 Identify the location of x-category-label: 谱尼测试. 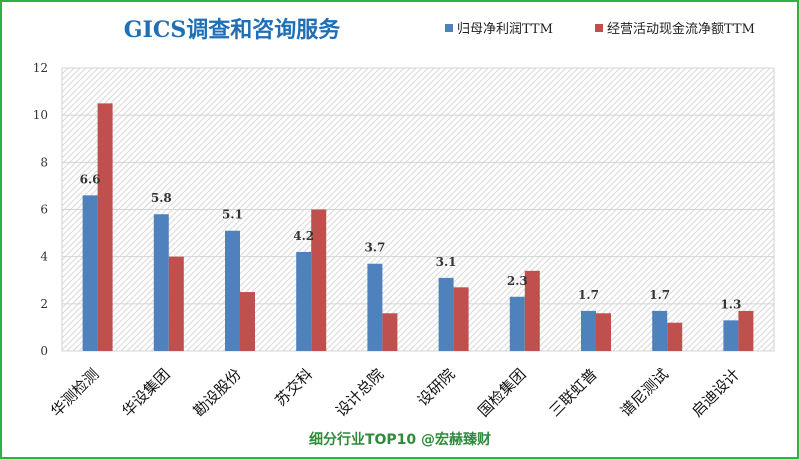
(644, 392).